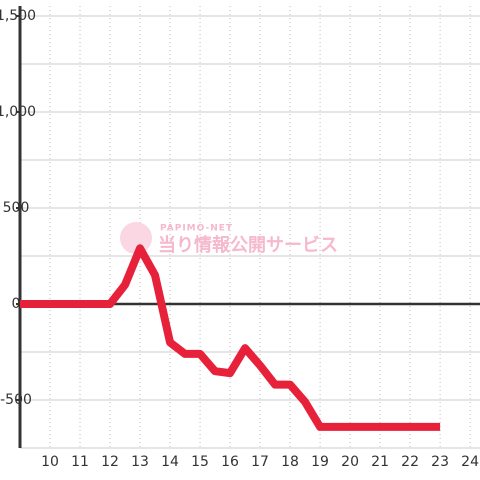  Describe the element at coordinates (350, 462) in the screenshot. I see `x-tick-label: 20` at that location.